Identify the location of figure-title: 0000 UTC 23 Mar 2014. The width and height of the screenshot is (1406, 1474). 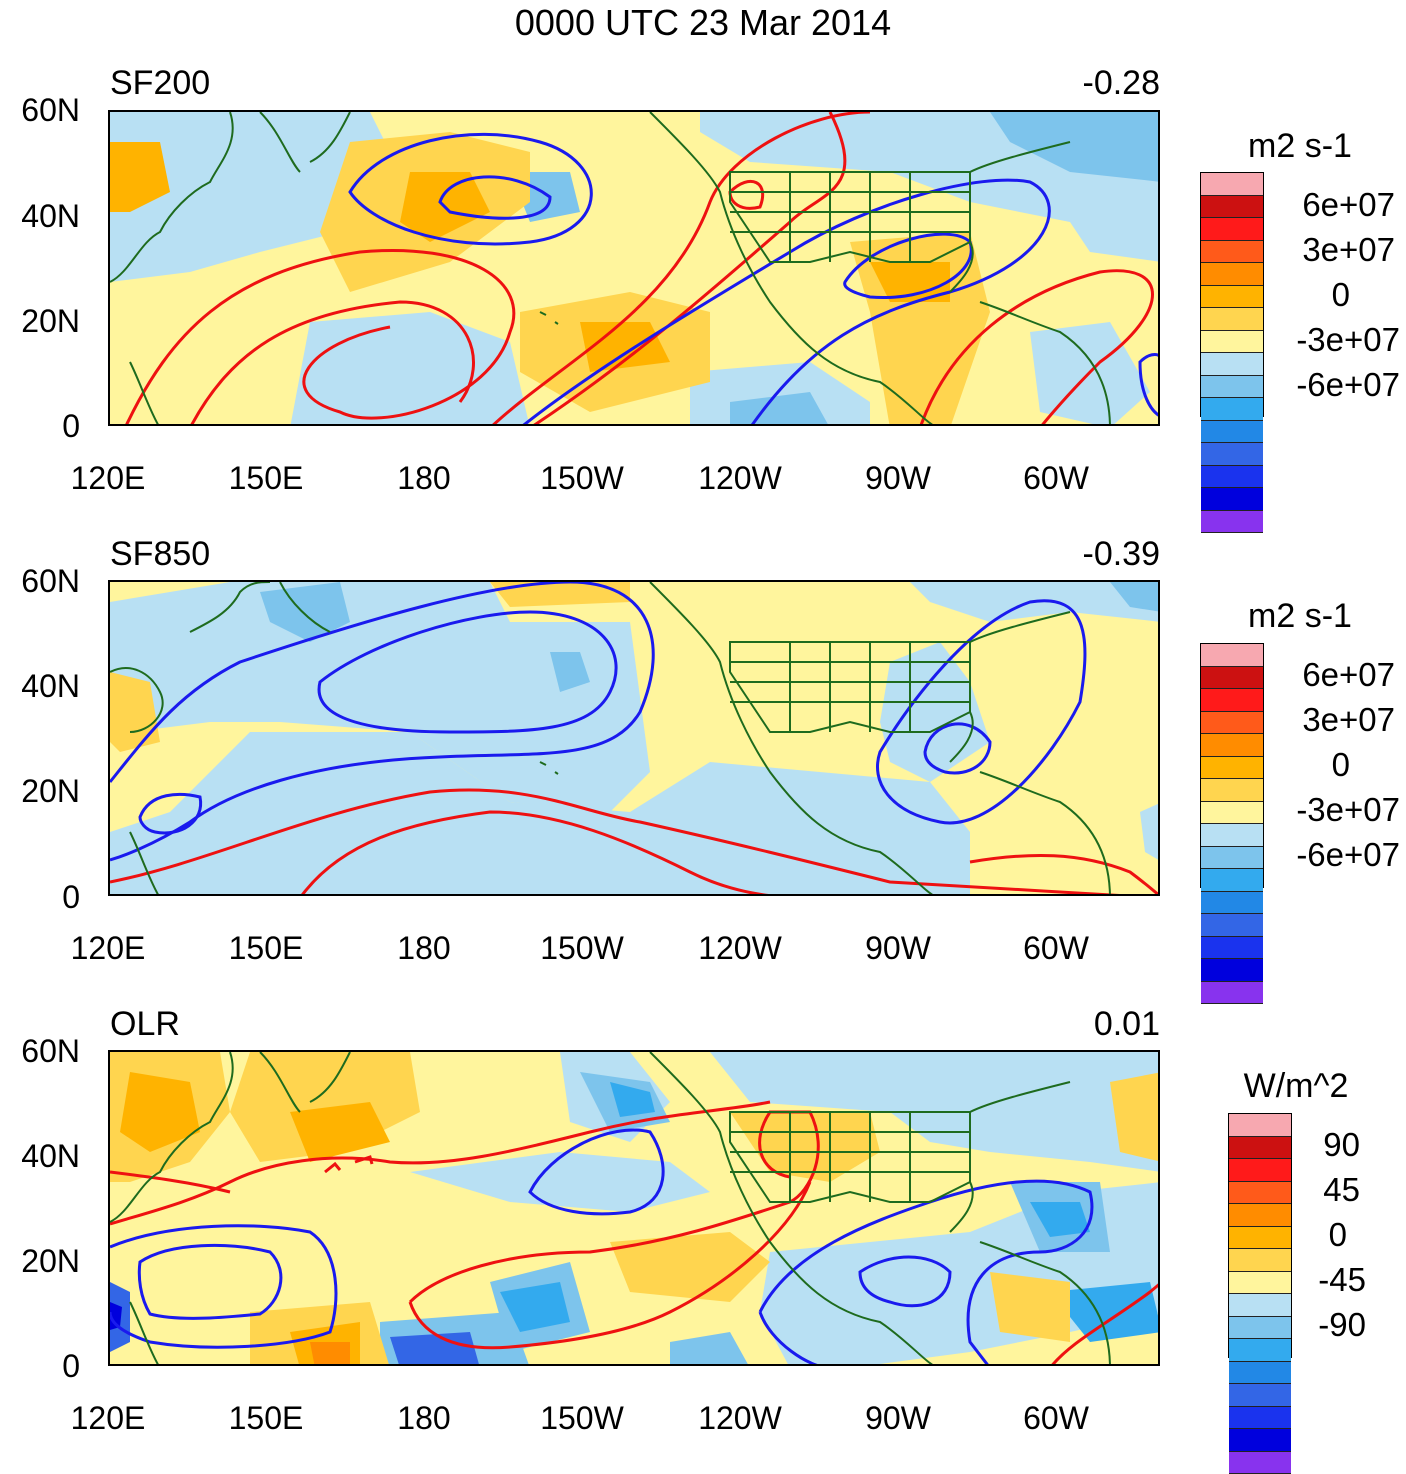
(703, 22).